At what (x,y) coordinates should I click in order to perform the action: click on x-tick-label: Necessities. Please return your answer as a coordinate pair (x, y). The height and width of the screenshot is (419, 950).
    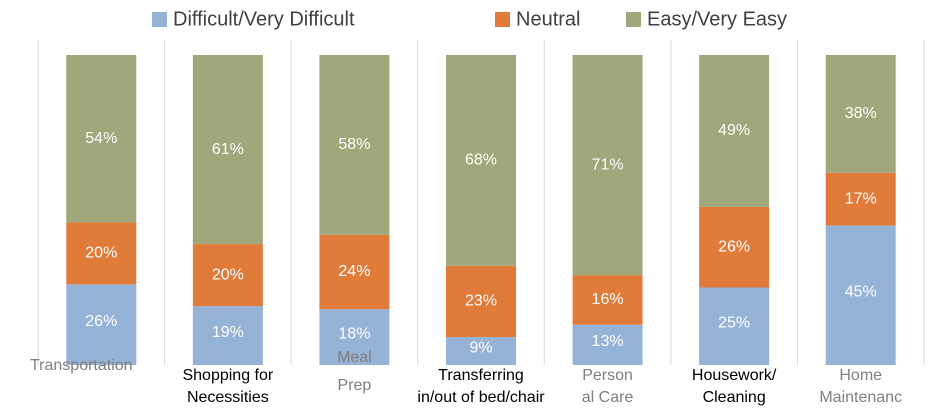
    Looking at the image, I should click on (228, 397).